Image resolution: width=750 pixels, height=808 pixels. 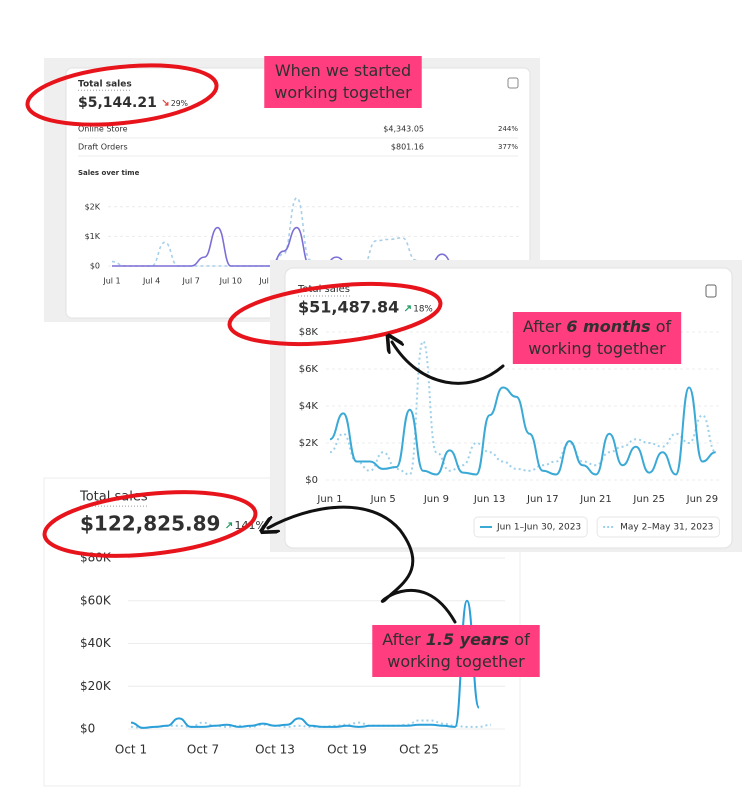 What do you see at coordinates (702, 499) in the screenshot?
I see `x-tick-label: Jun 29` at bounding box center [702, 499].